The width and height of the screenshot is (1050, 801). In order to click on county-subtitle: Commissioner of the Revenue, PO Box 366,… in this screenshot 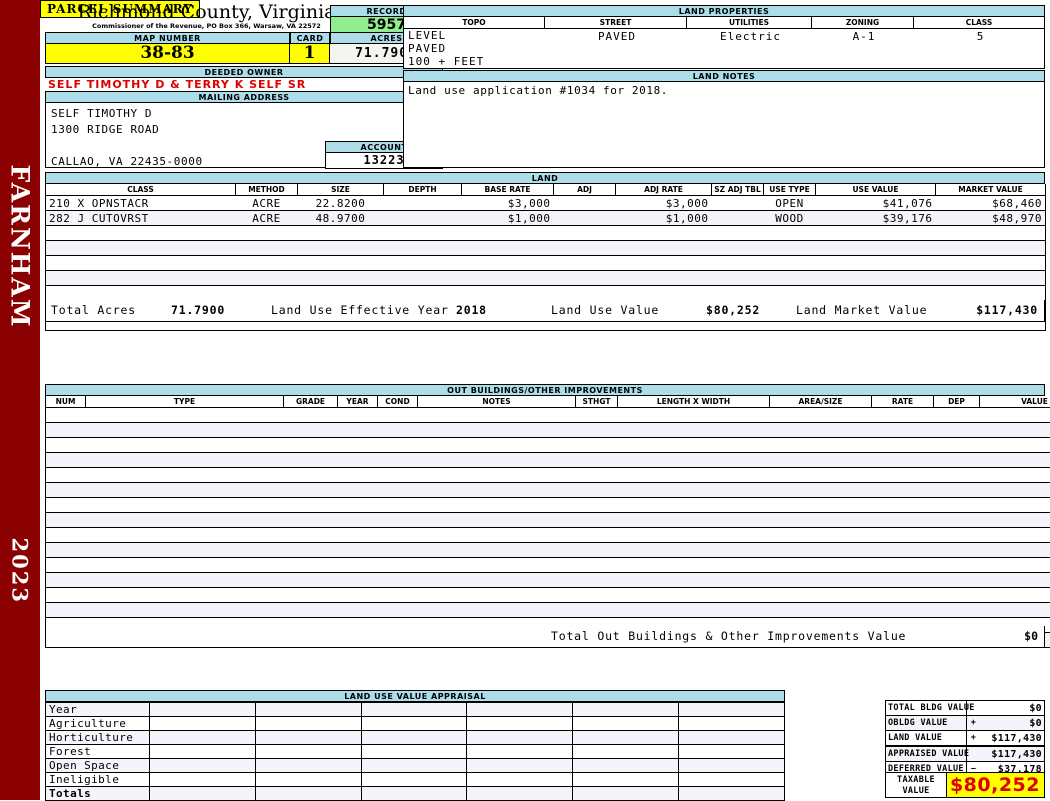, I will do `click(206, 26)`.